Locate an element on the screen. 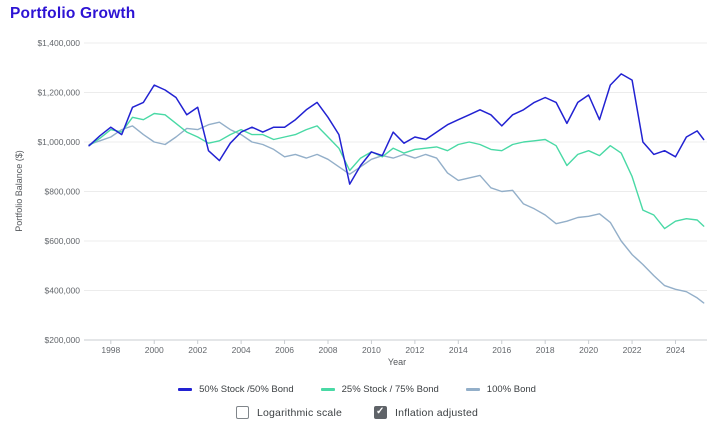 The image size is (714, 431). legend-label: 25% Stock / 75% Bond is located at coordinates (390, 389).